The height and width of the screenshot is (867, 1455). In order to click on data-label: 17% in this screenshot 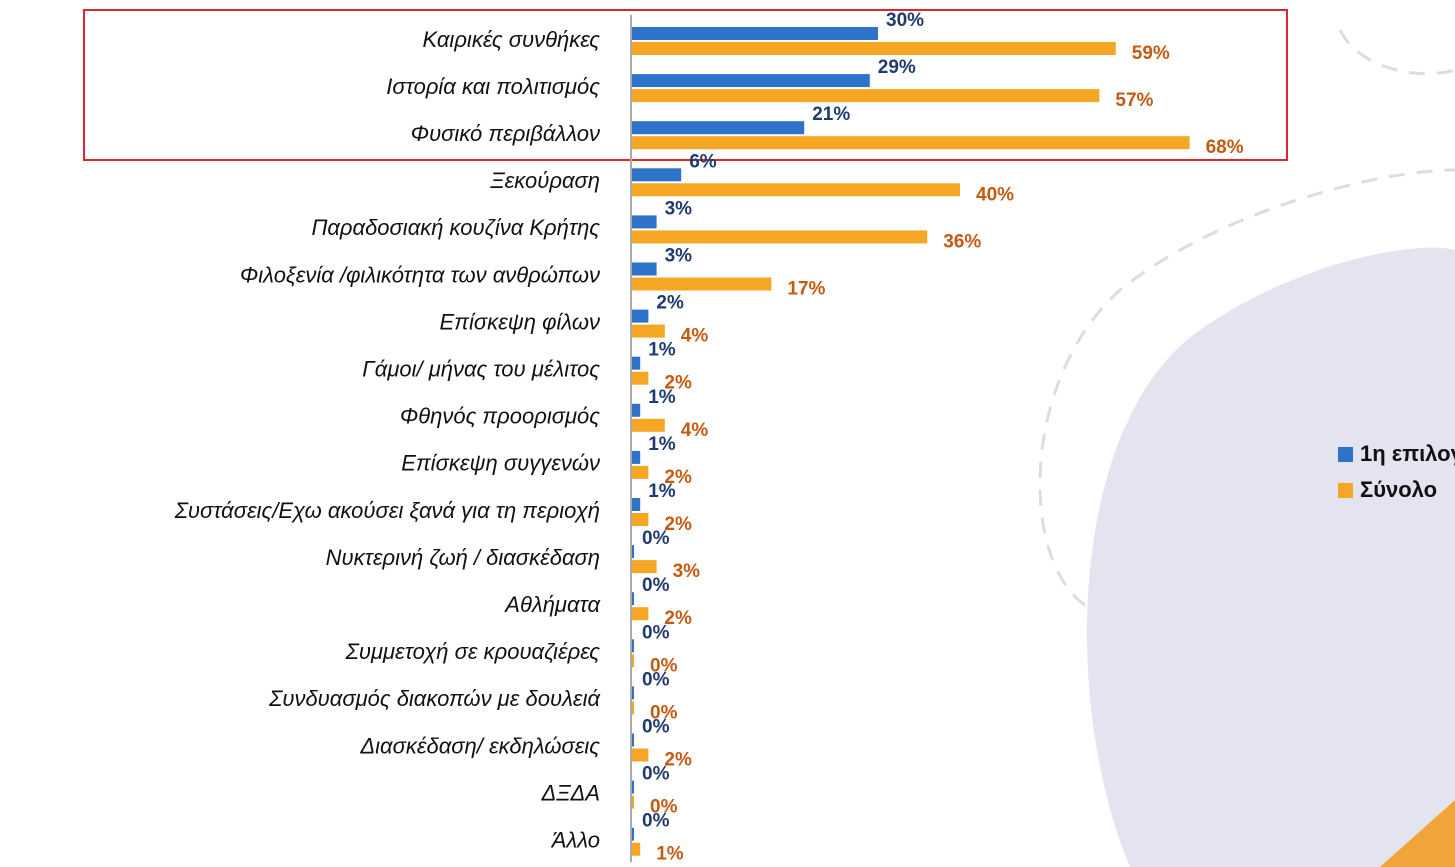, I will do `click(806, 289)`.